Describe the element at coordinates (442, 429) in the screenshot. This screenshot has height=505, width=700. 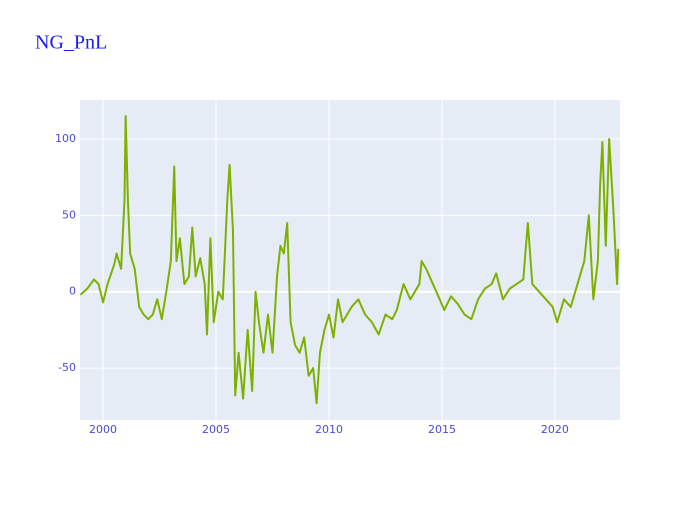
I see `x-tick-label: 2015` at that location.